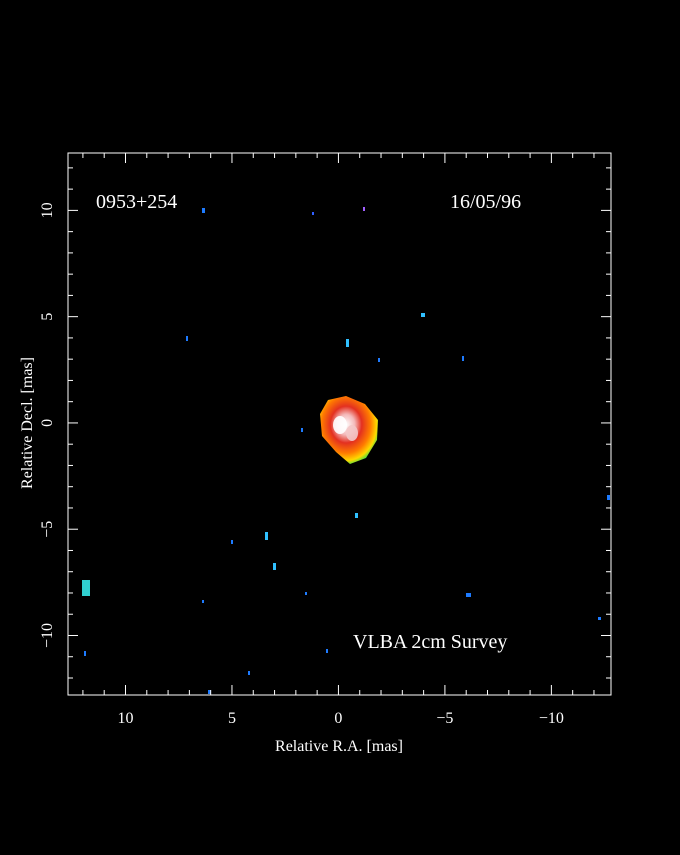  What do you see at coordinates (136, 202) in the screenshot?
I see `source-label: 0953+254` at bounding box center [136, 202].